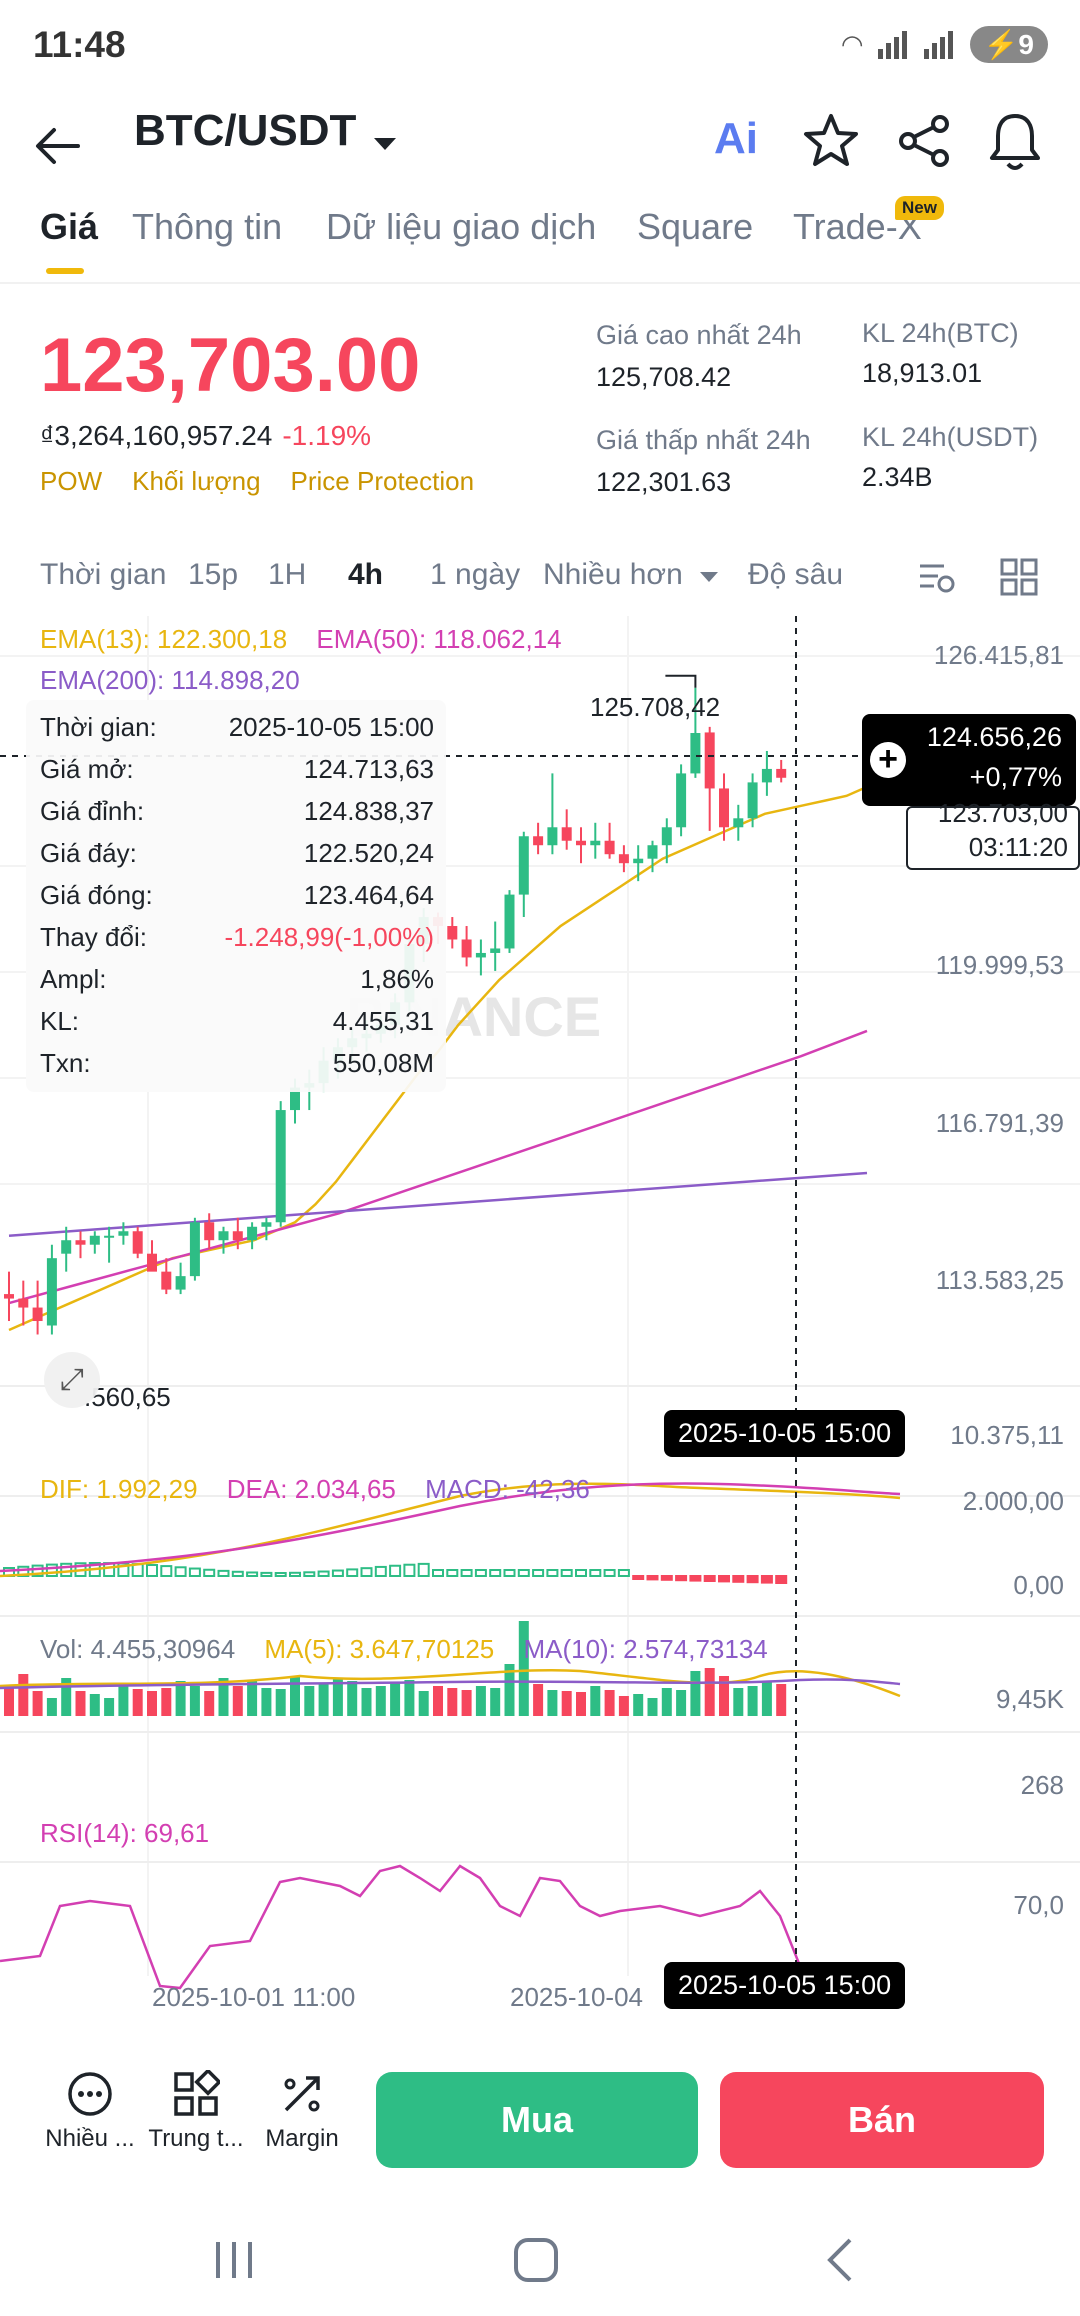  Describe the element at coordinates (938, 577) in the screenshot. I see `indicator-settings-icon` at that location.